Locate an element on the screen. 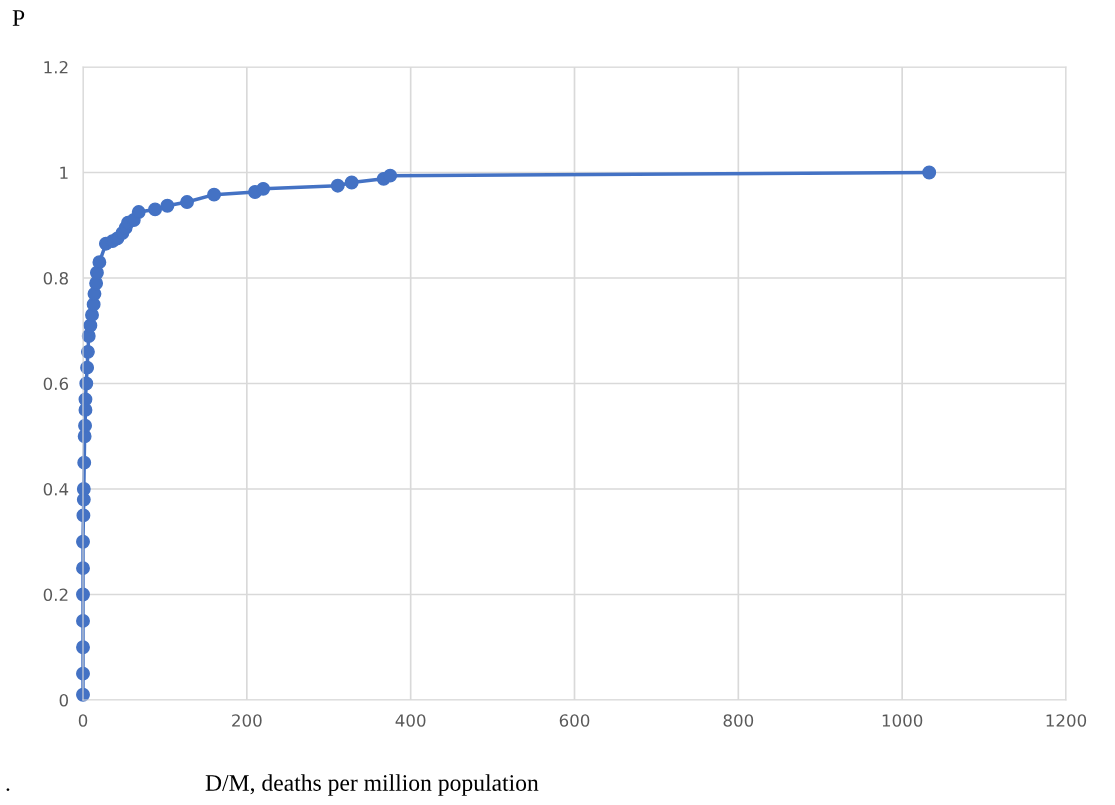 The image size is (1115, 805). y-tick-label: 0.8 is located at coordinates (55, 278).